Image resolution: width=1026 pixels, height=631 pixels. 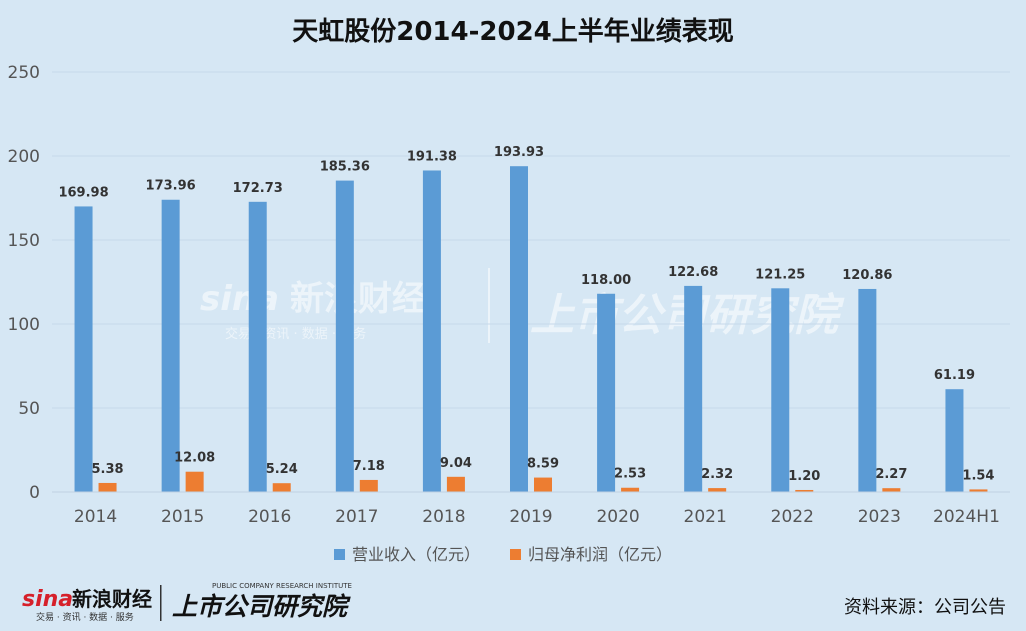 I want to click on x-tick-label: 2022, so click(x=792, y=517).